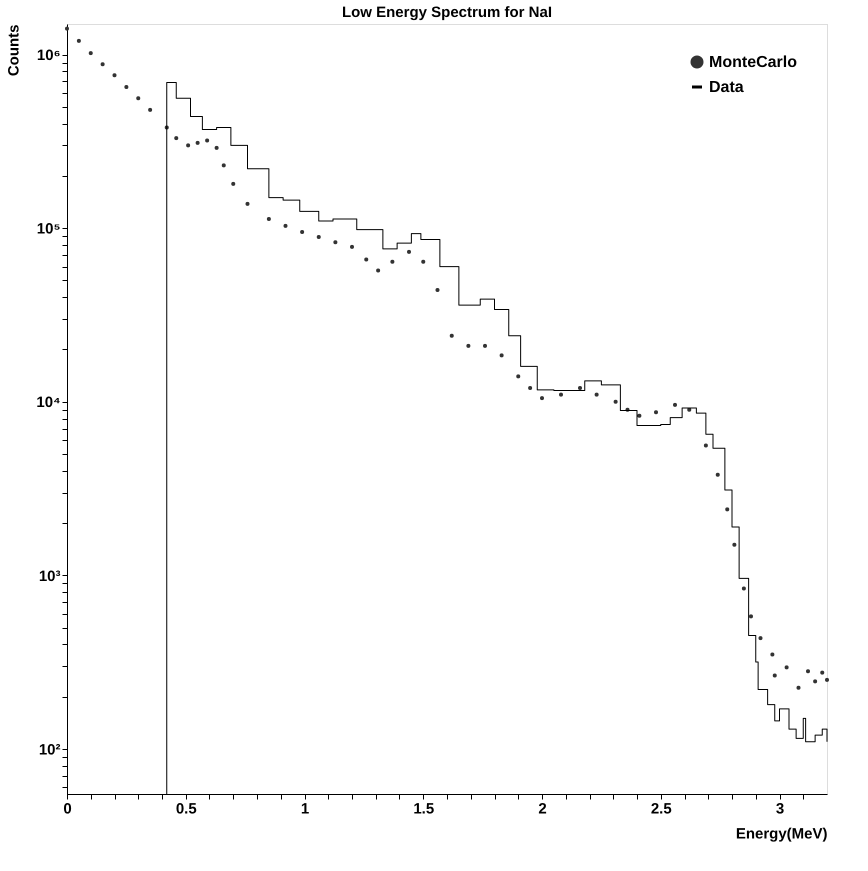  Describe the element at coordinates (542, 809) in the screenshot. I see `x-tick-label: 2` at that location.